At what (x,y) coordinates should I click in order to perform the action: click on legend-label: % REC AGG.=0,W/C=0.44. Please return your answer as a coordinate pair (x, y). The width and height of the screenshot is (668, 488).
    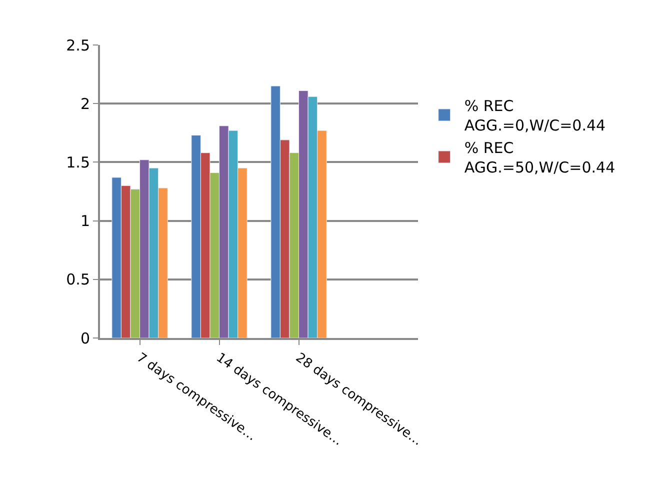
    Looking at the image, I should click on (535, 116).